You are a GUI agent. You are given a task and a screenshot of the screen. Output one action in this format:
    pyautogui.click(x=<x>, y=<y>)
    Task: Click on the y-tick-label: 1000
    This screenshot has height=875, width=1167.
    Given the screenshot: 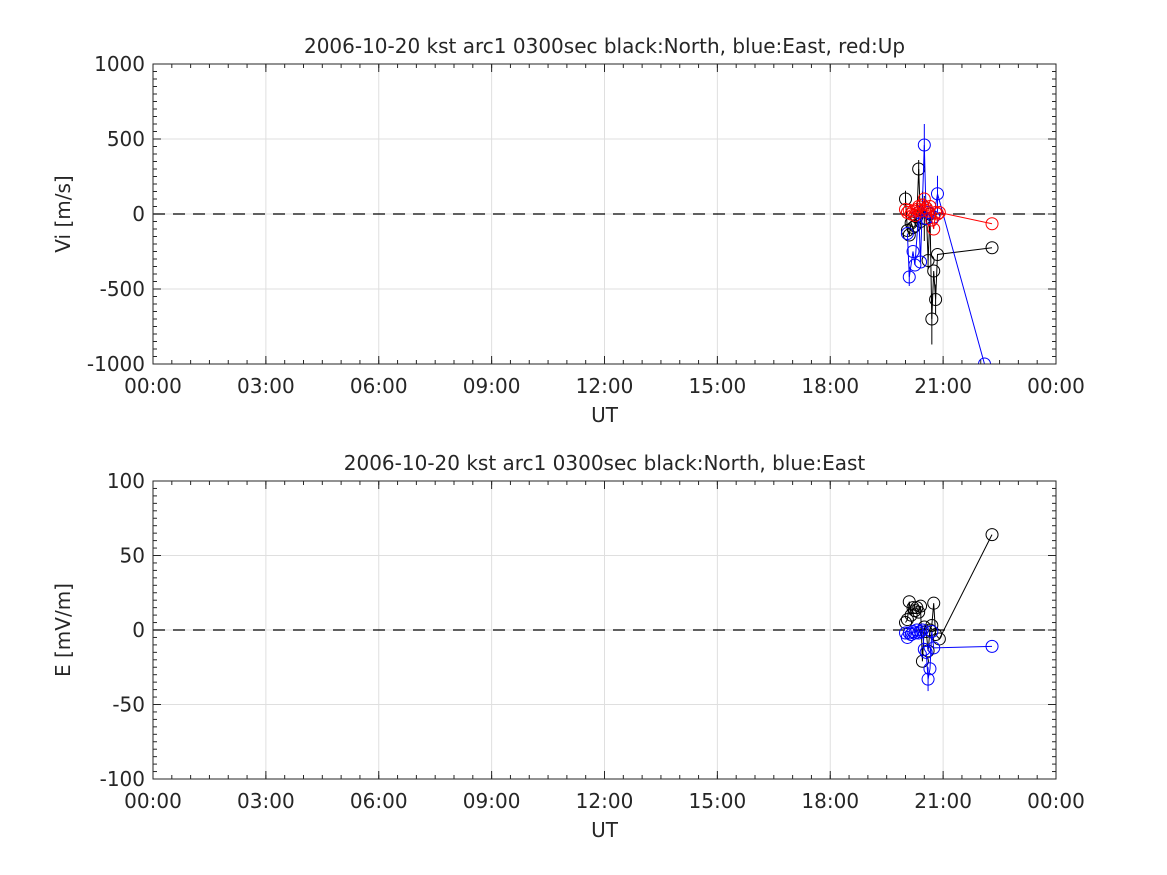 What is the action you would take?
    pyautogui.click(x=119, y=64)
    